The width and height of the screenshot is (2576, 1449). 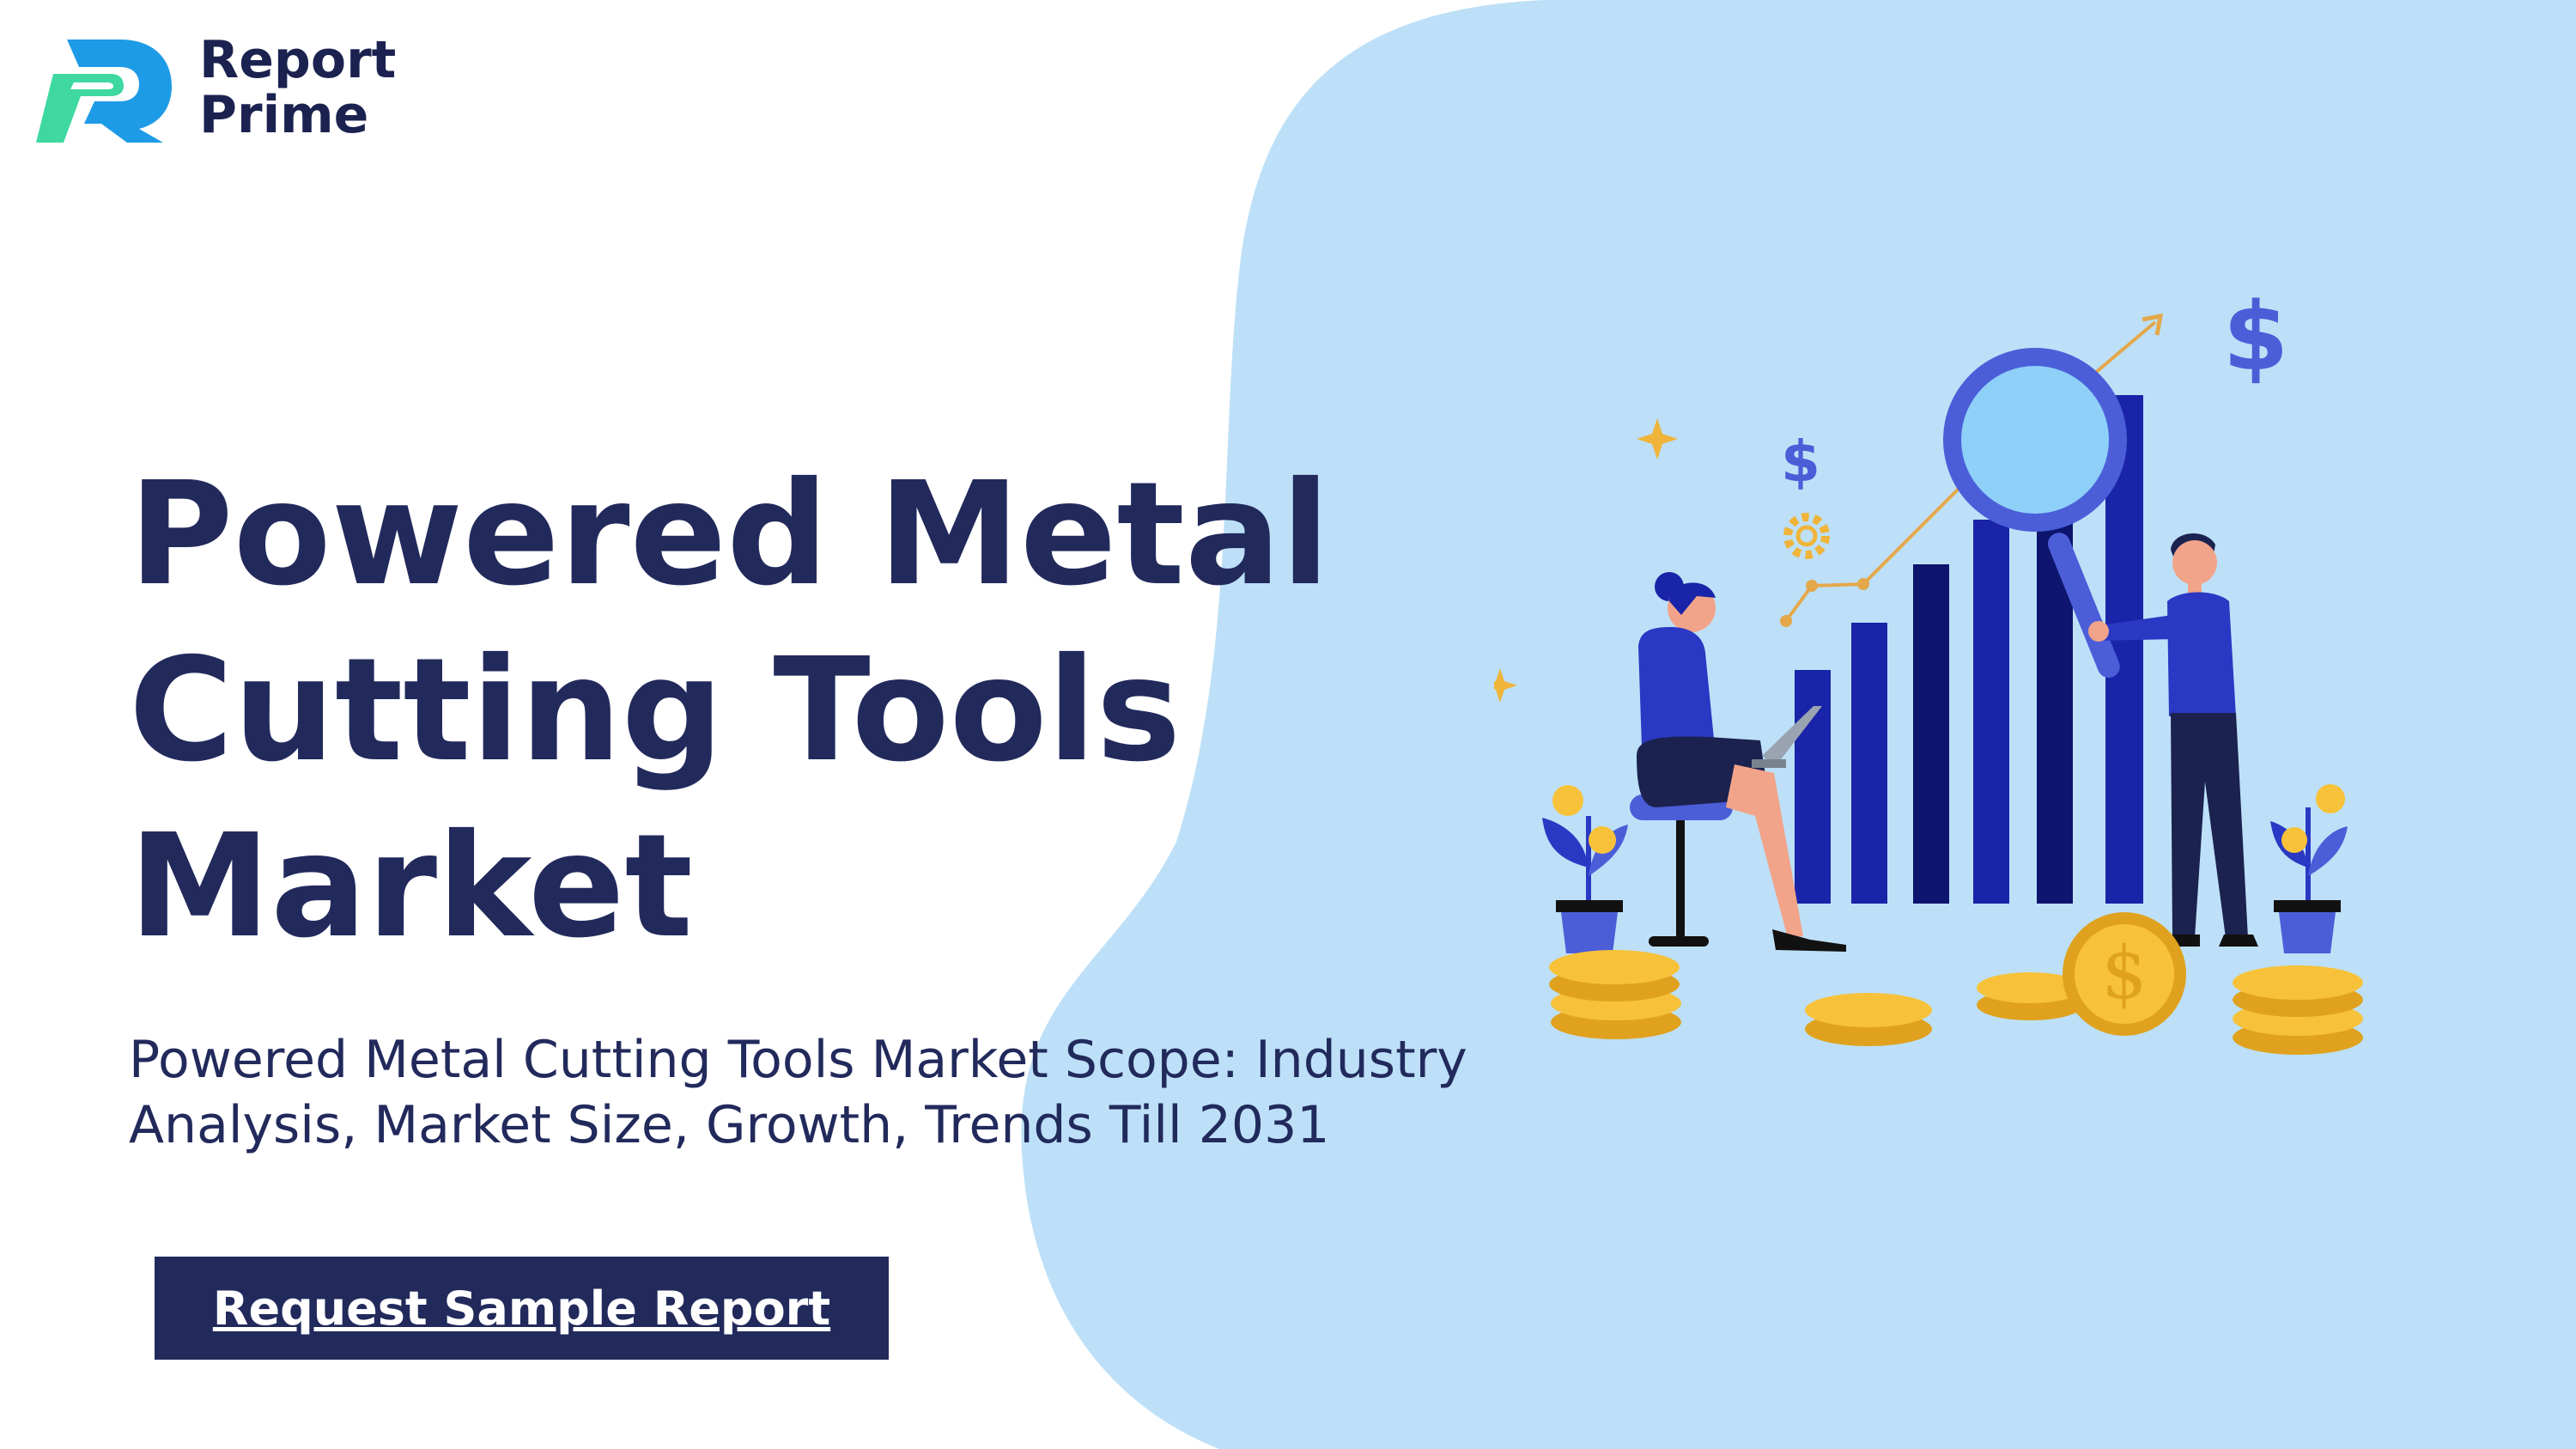 What do you see at coordinates (298, 60) in the screenshot?
I see `brand-name-line1: Report` at bounding box center [298, 60].